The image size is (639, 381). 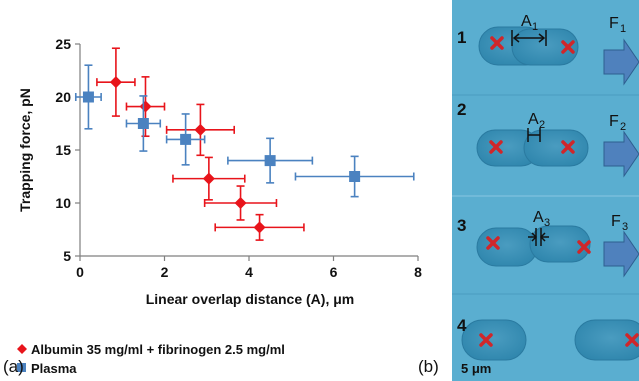 What do you see at coordinates (462, 325) in the screenshot?
I see `frame-number: 4` at bounding box center [462, 325].